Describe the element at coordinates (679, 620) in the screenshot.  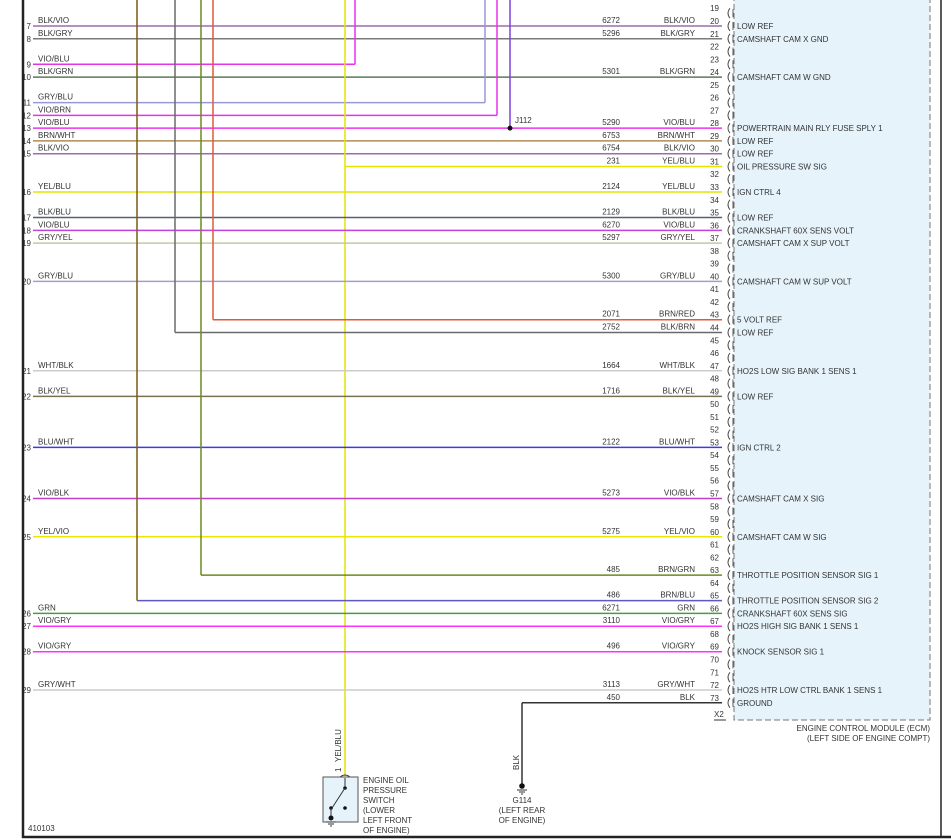
I see `right-wire-color: VIO/GRY` at that location.